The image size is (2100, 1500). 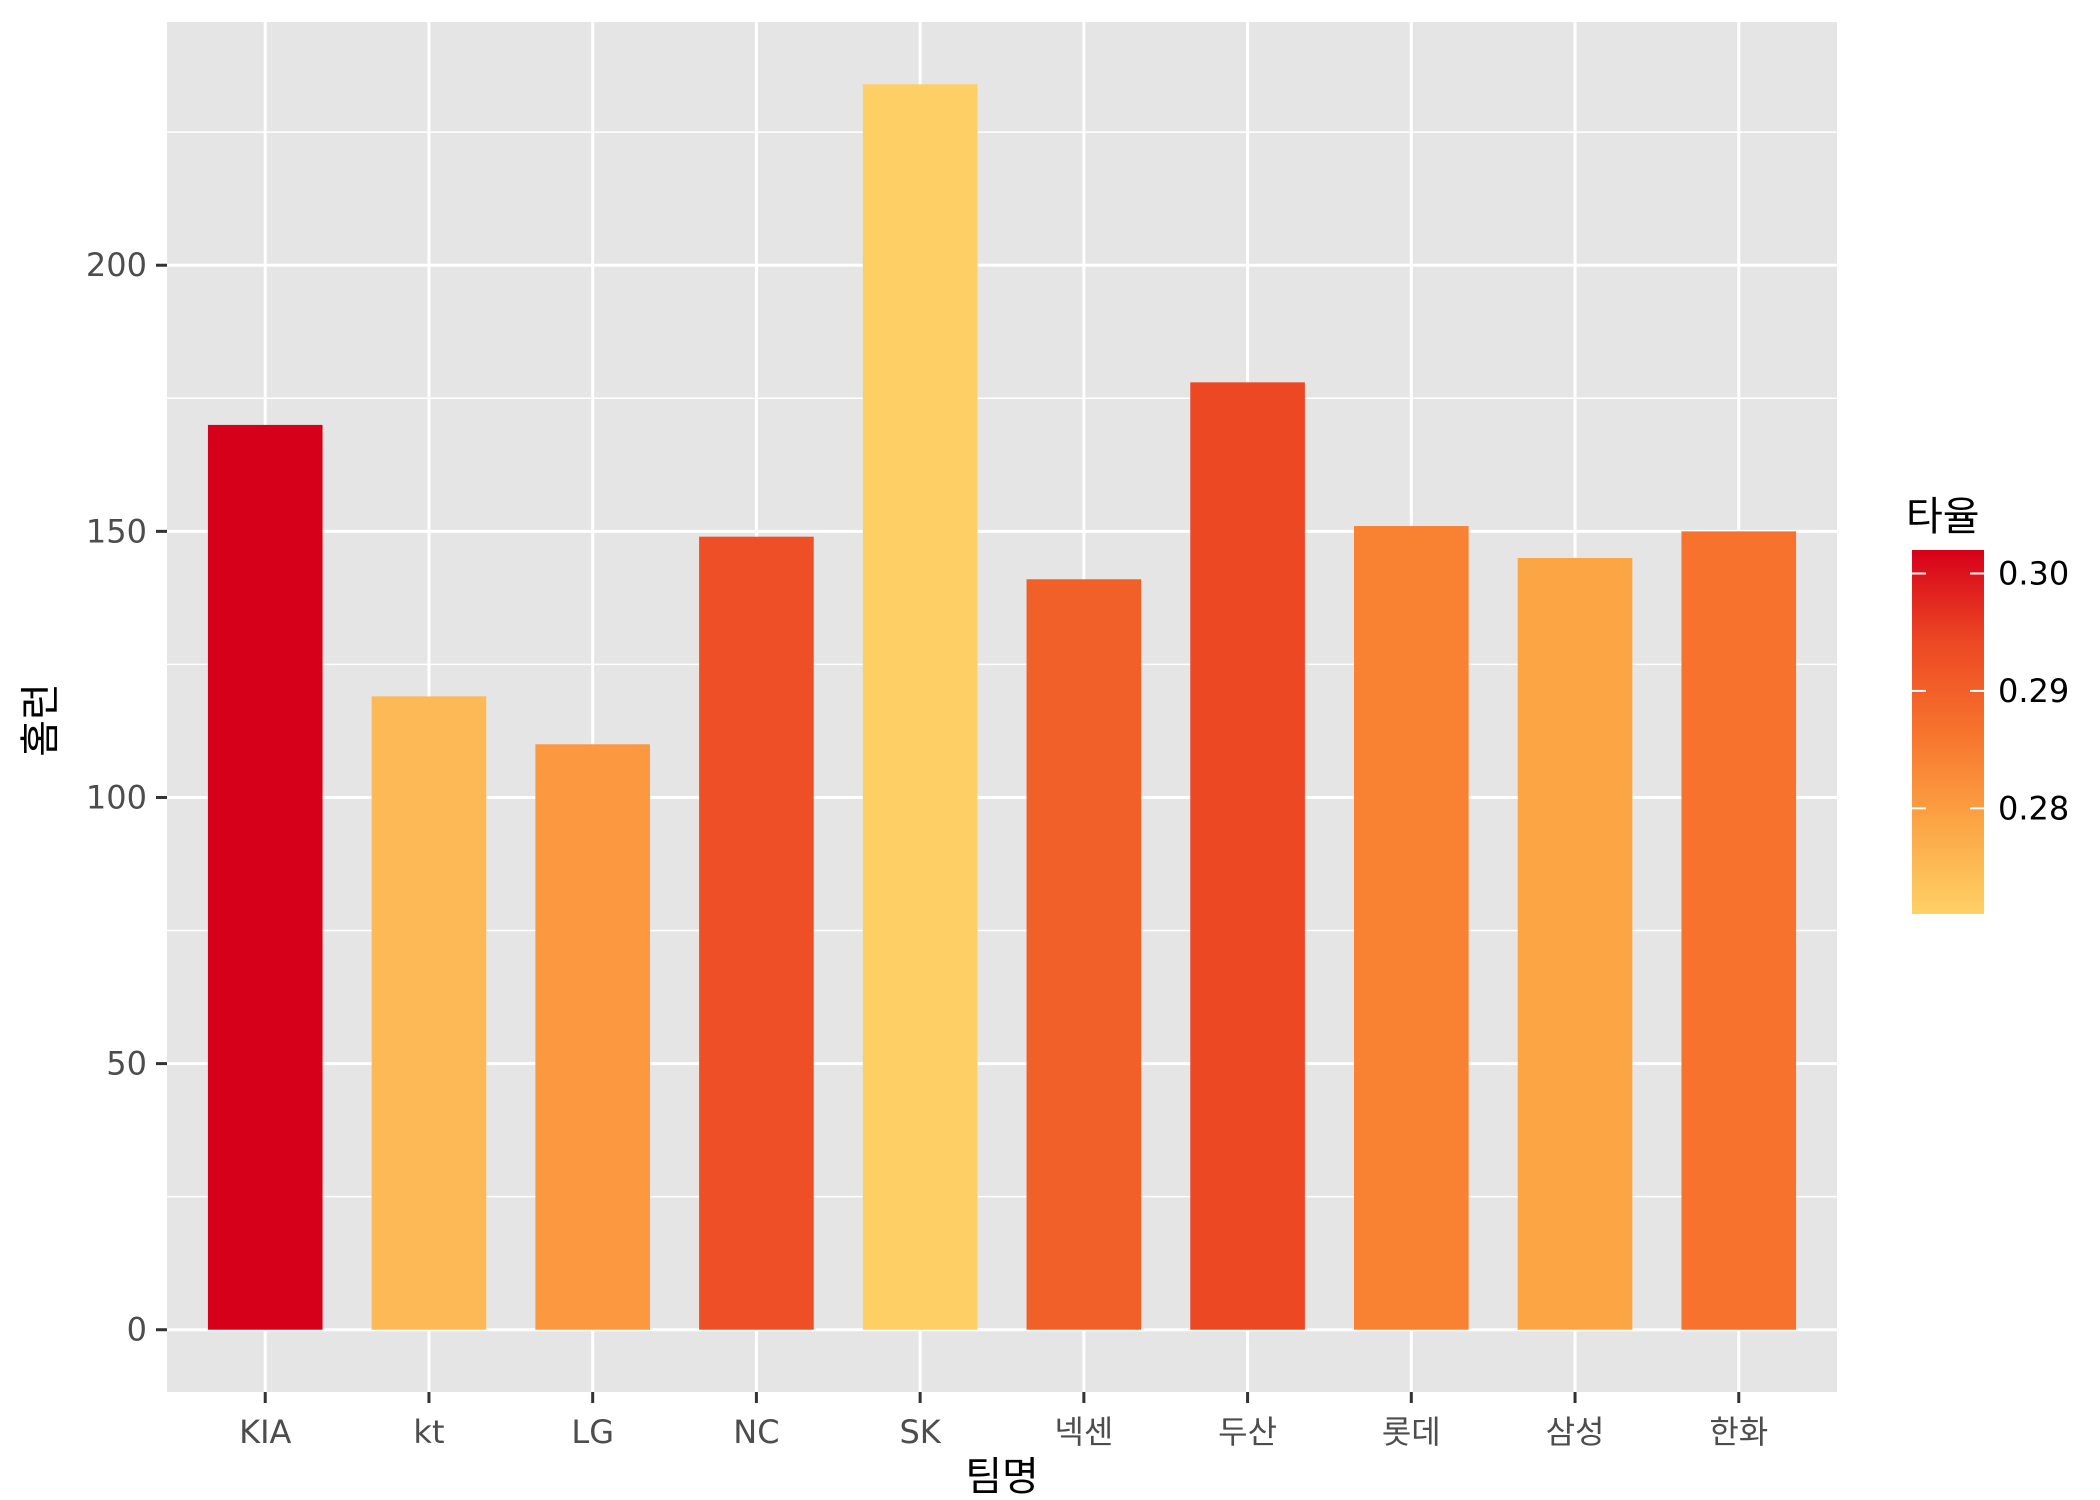 I want to click on bar-KIA, so click(x=265, y=877).